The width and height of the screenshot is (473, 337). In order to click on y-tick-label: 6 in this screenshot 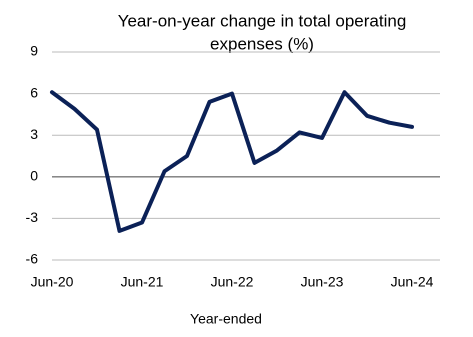, I will do `click(34, 92)`.